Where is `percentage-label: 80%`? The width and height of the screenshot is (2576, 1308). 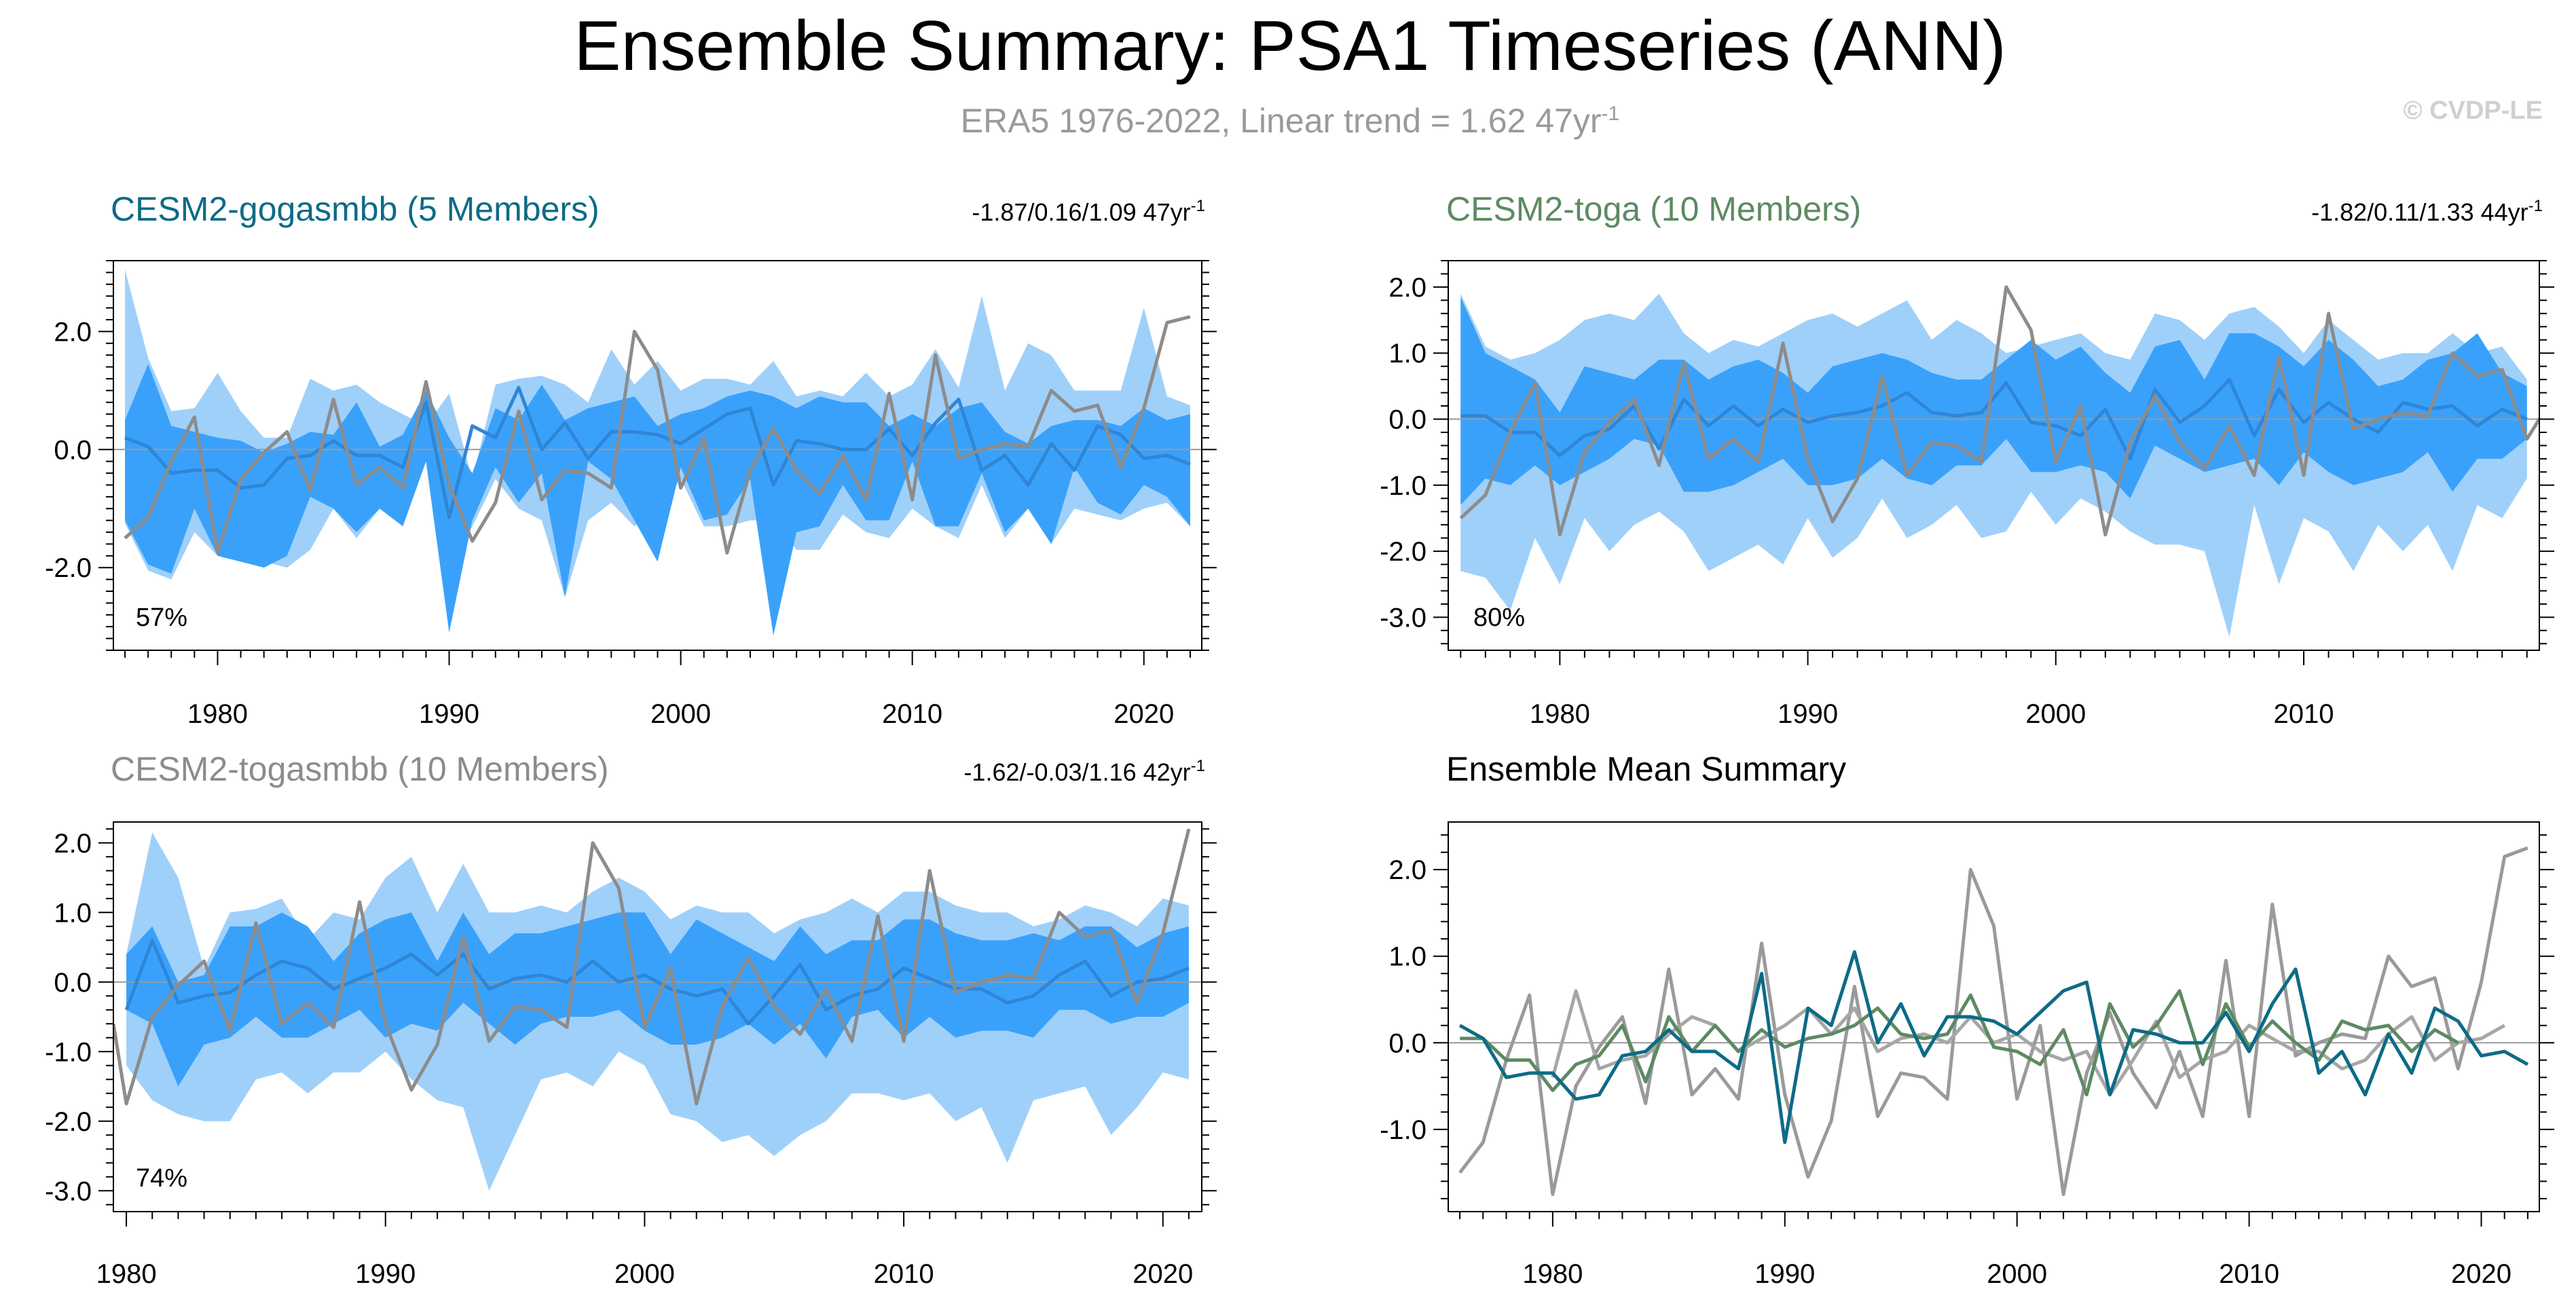 percentage-label: 80% is located at coordinates (1499, 617).